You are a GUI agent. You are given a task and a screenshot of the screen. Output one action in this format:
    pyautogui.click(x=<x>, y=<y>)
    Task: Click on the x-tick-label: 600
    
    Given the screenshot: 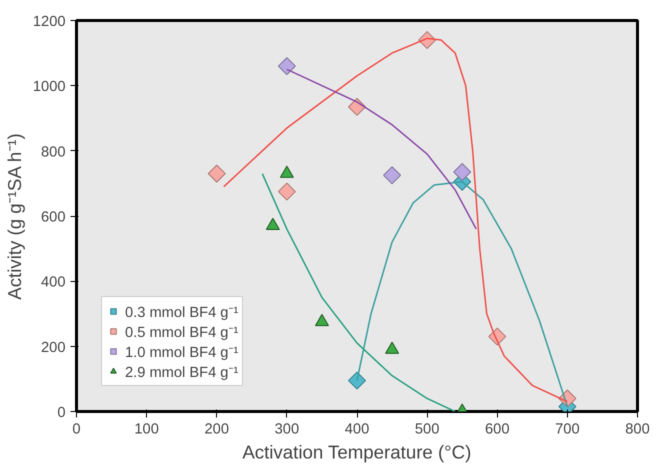 What is the action you would take?
    pyautogui.click(x=497, y=430)
    